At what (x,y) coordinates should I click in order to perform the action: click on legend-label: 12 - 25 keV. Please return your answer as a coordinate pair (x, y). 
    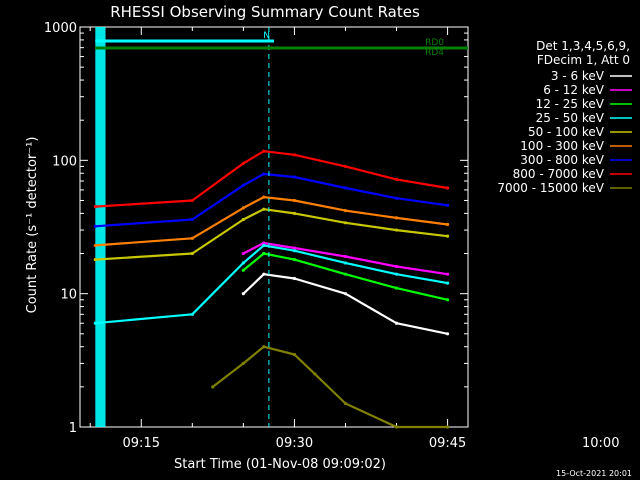
    Looking at the image, I should click on (570, 104).